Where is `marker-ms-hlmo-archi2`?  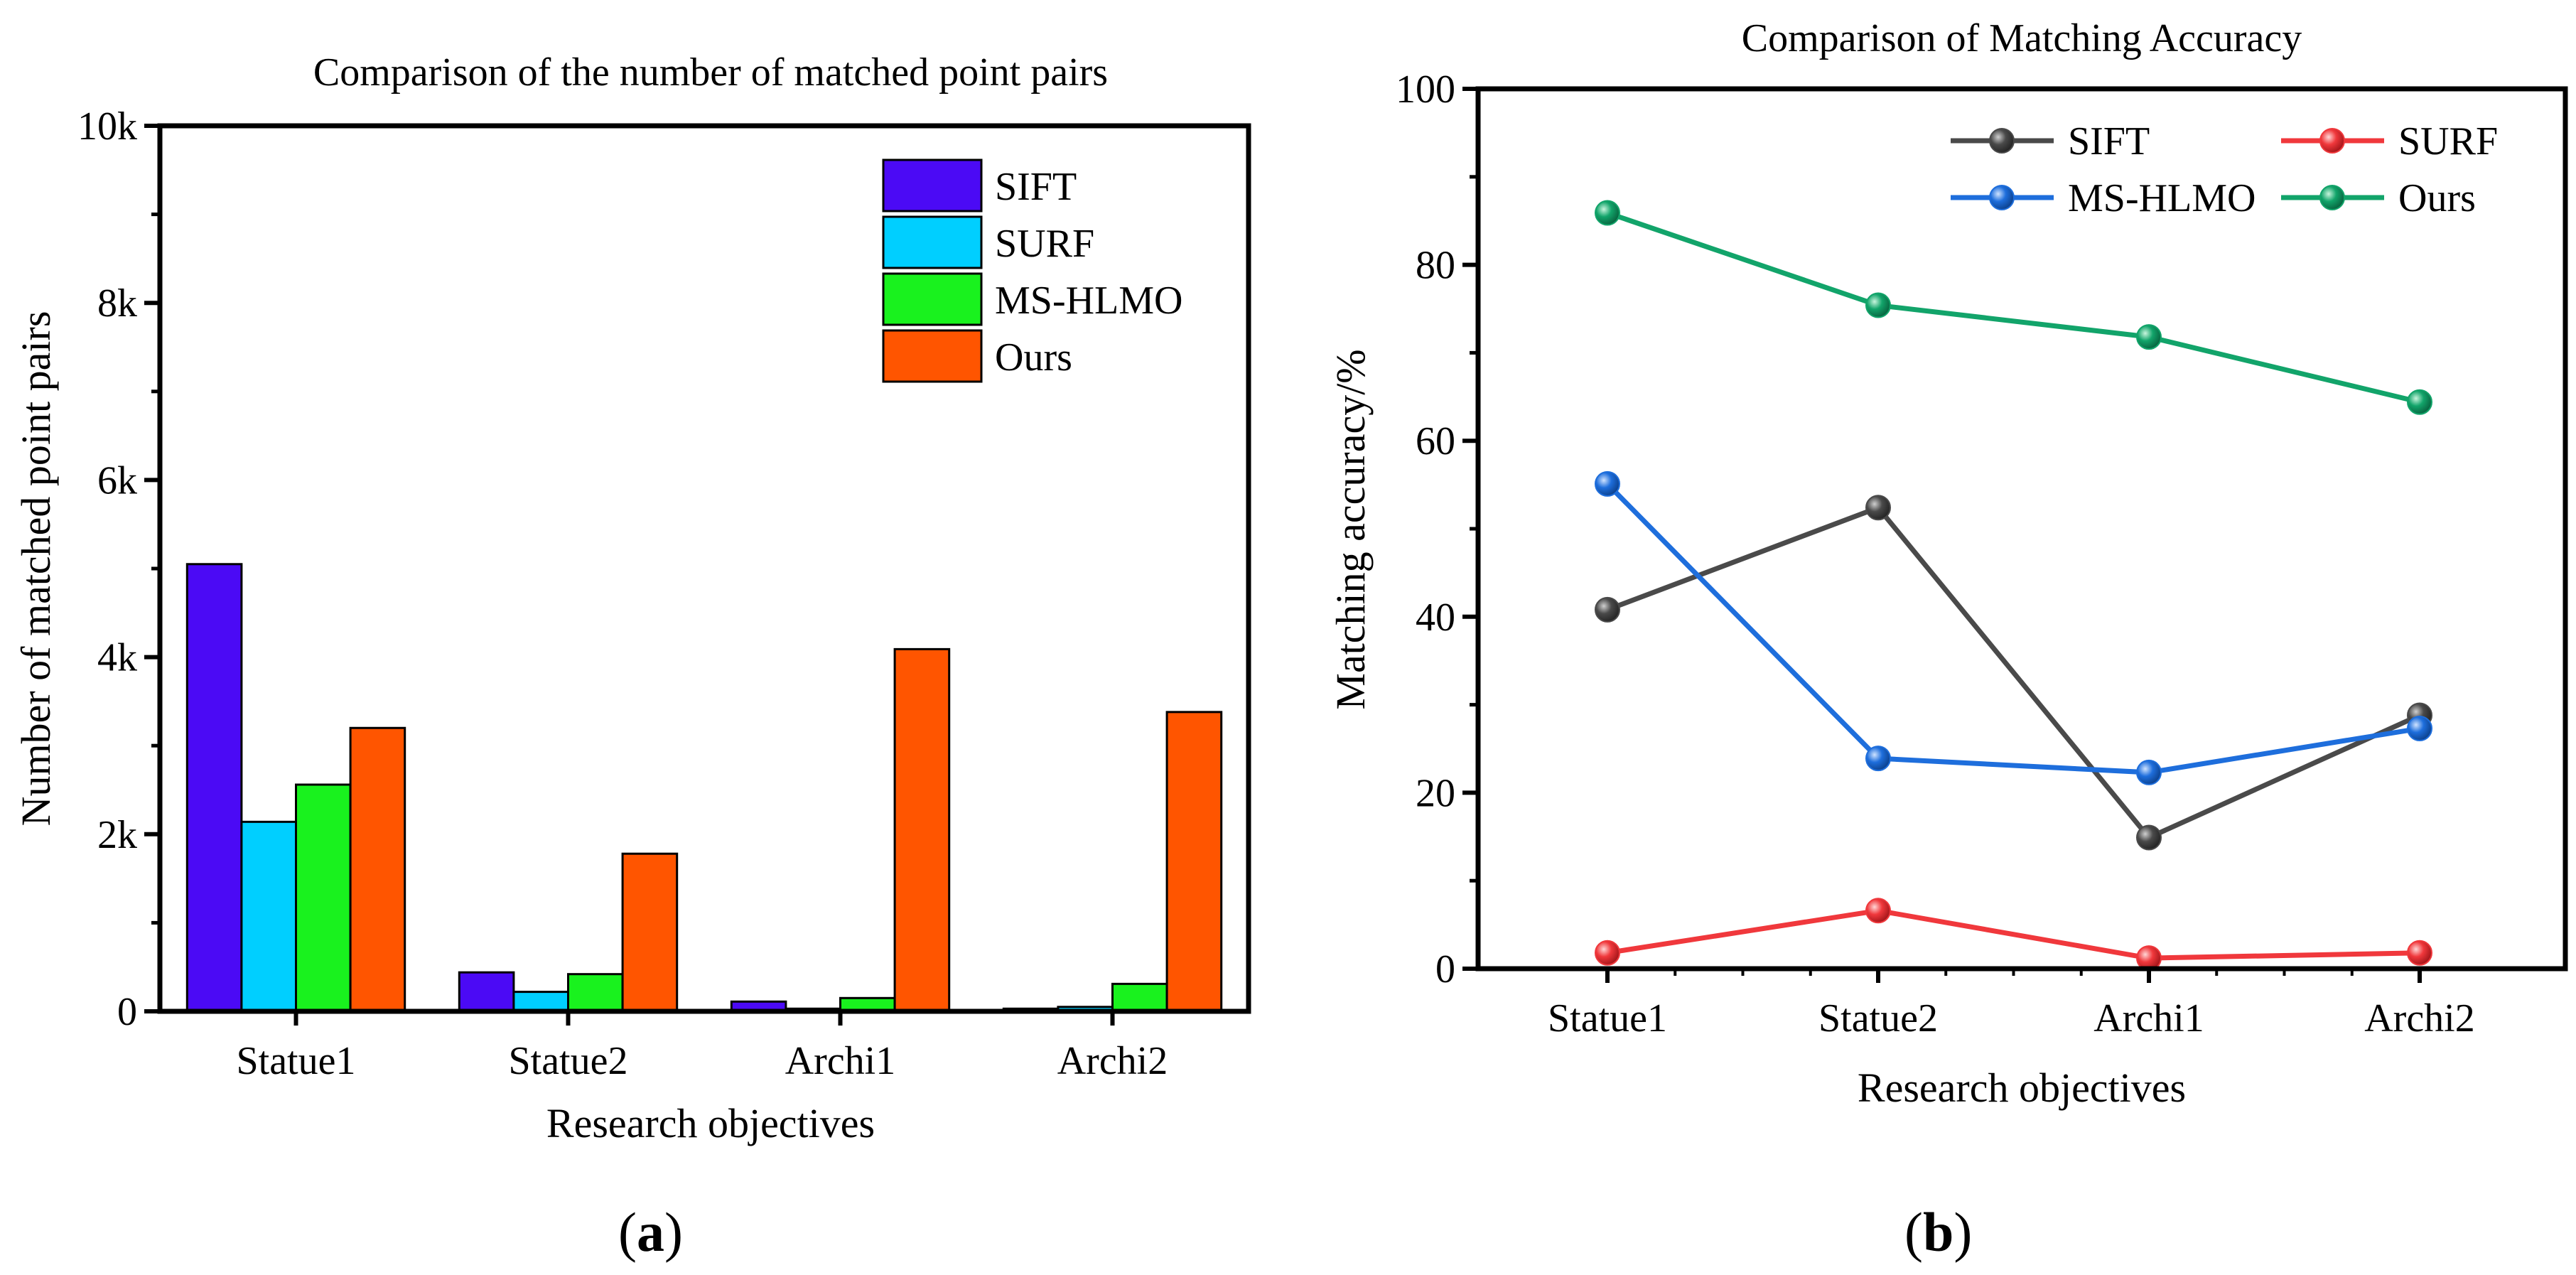 marker-ms-hlmo-archi2 is located at coordinates (2419, 729).